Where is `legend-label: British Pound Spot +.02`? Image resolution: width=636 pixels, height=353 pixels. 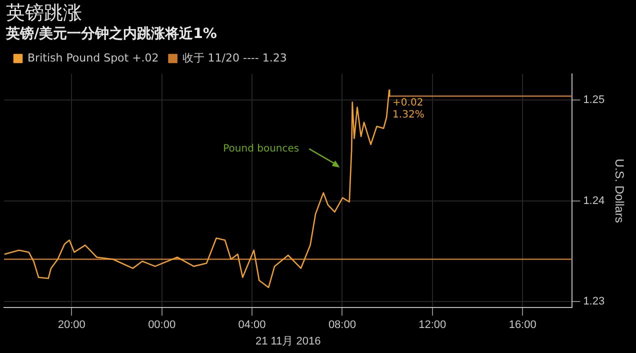
legend-label: British Pound Spot +.02 is located at coordinates (93, 57).